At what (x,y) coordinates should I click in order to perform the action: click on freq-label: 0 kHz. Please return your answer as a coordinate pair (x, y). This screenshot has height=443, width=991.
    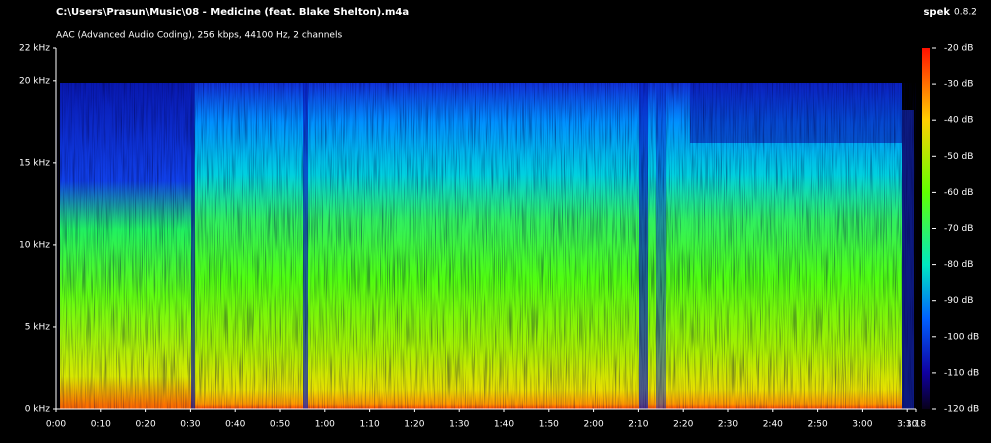
    Looking at the image, I should click on (38, 410).